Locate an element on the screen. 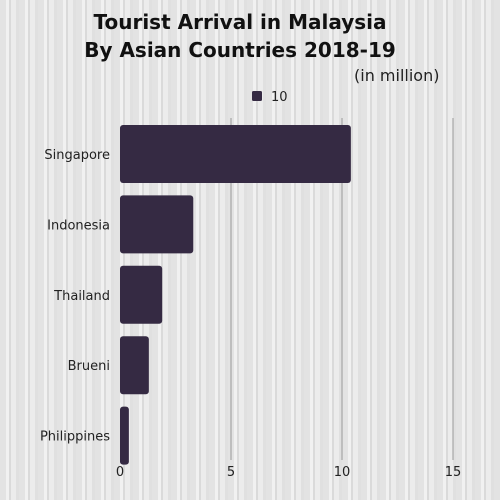  chart-subtitle: (in million) is located at coordinates (397, 75).